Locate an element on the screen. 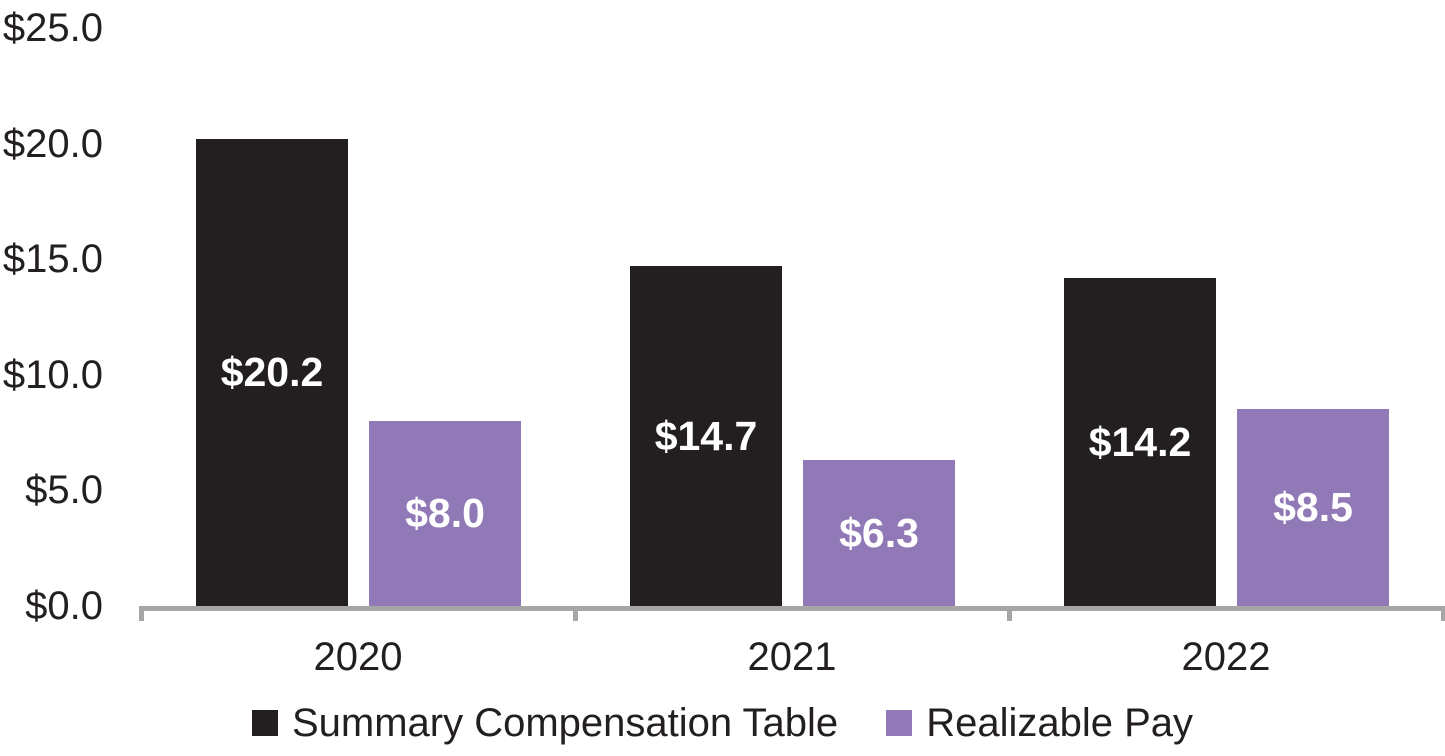 The height and width of the screenshot is (756, 1445). legend-entry-summary-compensation-table: Summary Compensation Table is located at coordinates (545, 723).